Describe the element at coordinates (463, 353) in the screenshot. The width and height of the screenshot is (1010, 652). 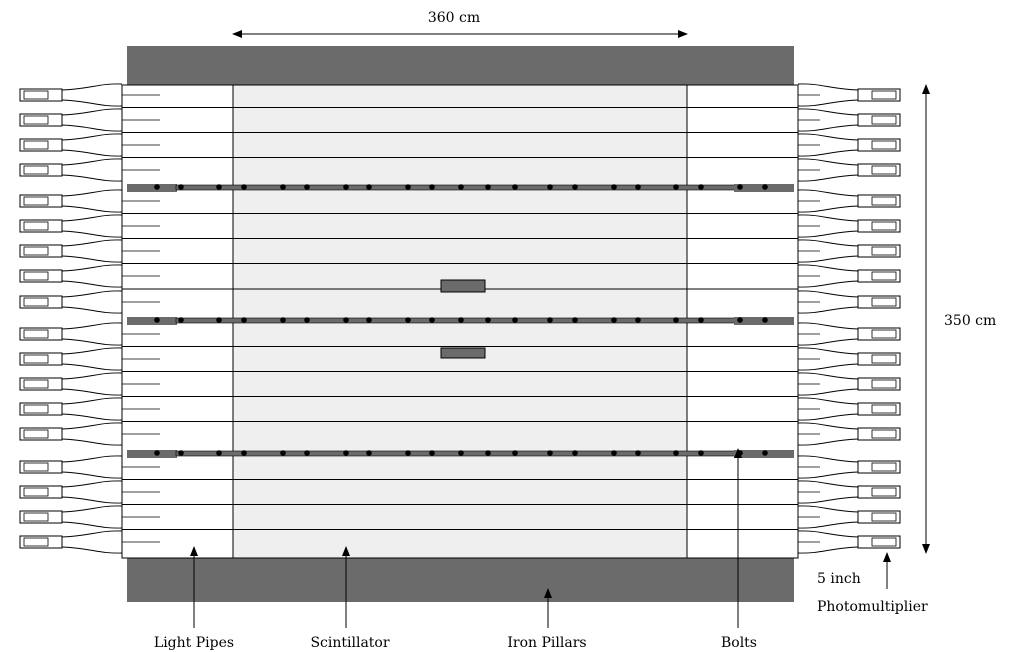
I see `center-plate-lower` at that location.